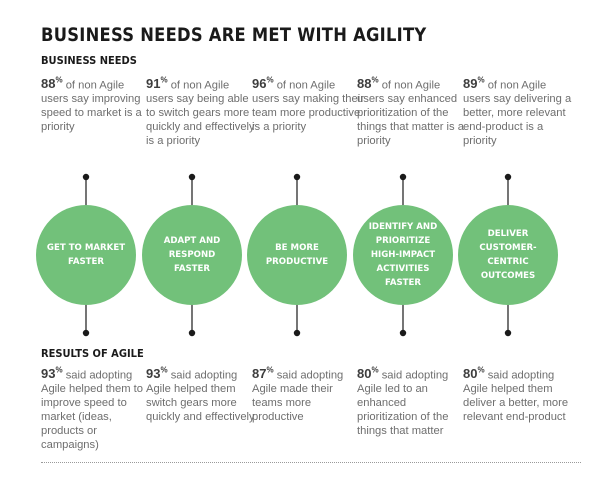 This screenshot has width=600, height=485. I want to click on goal-circle-1: GET TO MARKET FASTER, so click(86, 255).